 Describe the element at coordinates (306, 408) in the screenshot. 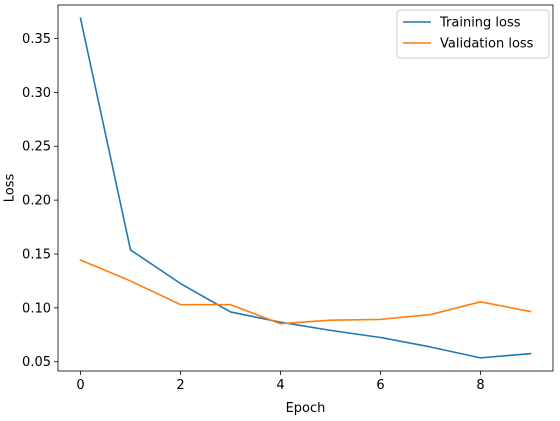

I see `x-axis-label: Epoch` at that location.